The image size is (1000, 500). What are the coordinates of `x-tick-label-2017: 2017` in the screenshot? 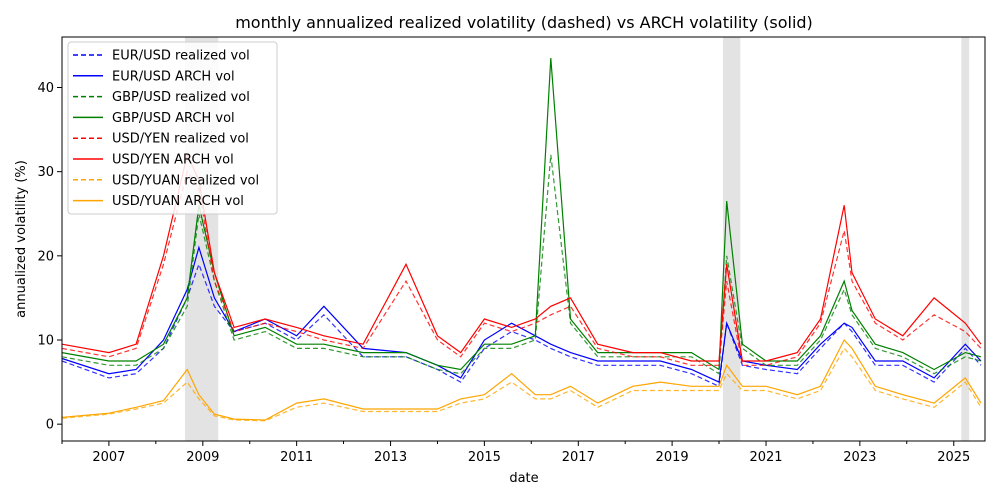 It's located at (578, 457).